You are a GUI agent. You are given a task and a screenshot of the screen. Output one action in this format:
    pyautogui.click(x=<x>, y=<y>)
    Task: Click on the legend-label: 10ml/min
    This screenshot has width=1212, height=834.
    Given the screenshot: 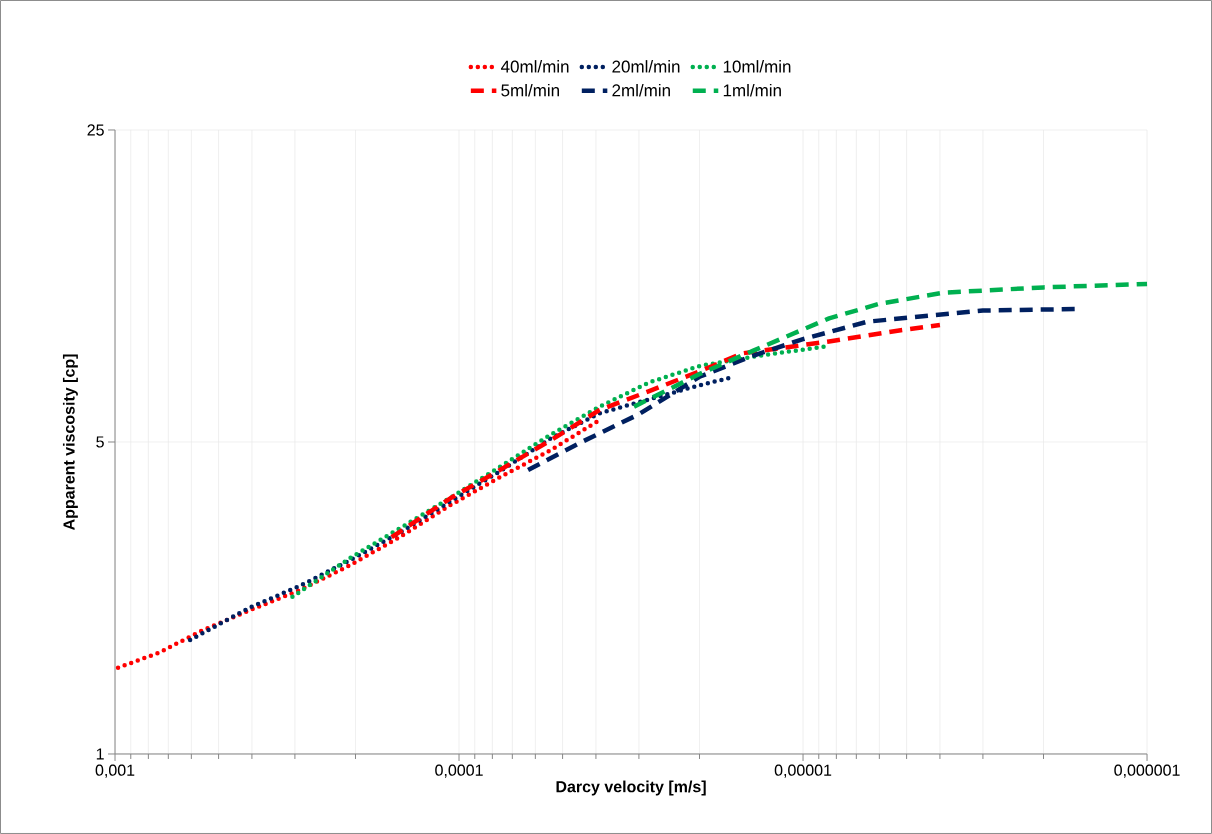 What is the action you would take?
    pyautogui.click(x=757, y=66)
    